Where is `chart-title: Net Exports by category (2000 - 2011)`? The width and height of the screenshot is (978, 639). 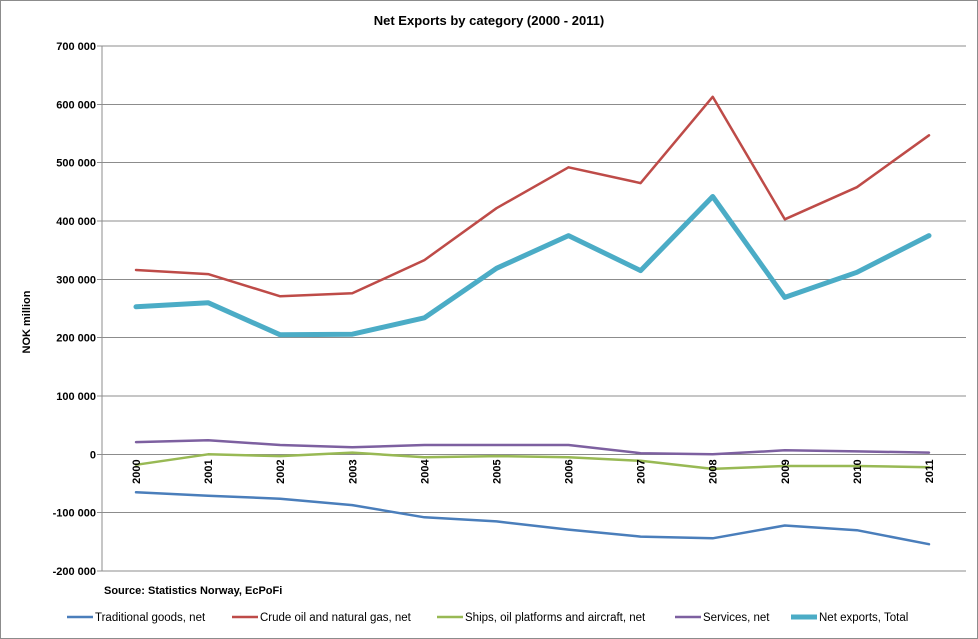
chart-title: Net Exports by category (2000 - 2011) is located at coordinates (489, 20).